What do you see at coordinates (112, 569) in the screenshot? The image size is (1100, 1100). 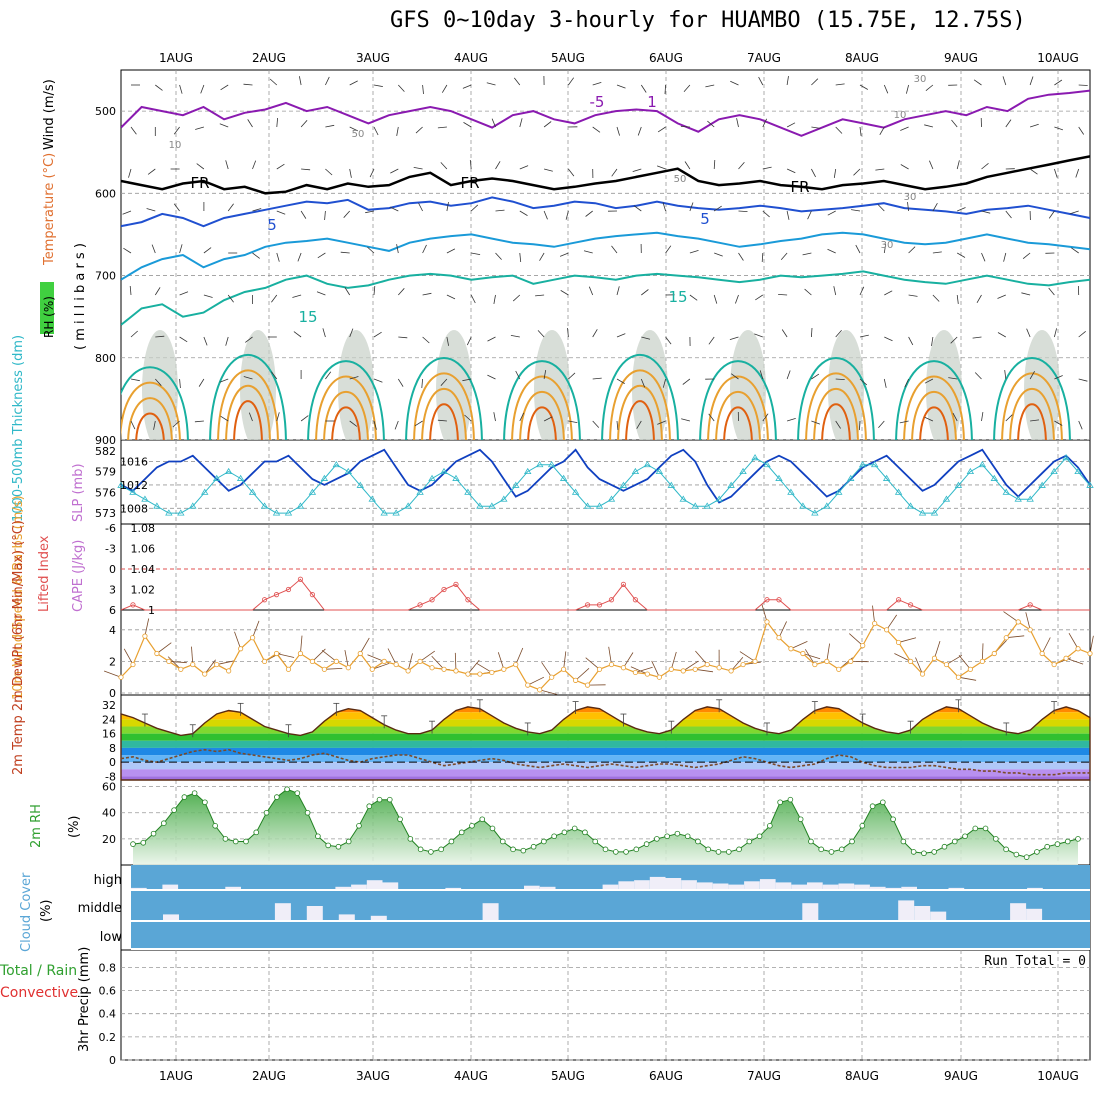 I see `lifted-index-tick-label: 0` at bounding box center [112, 569].